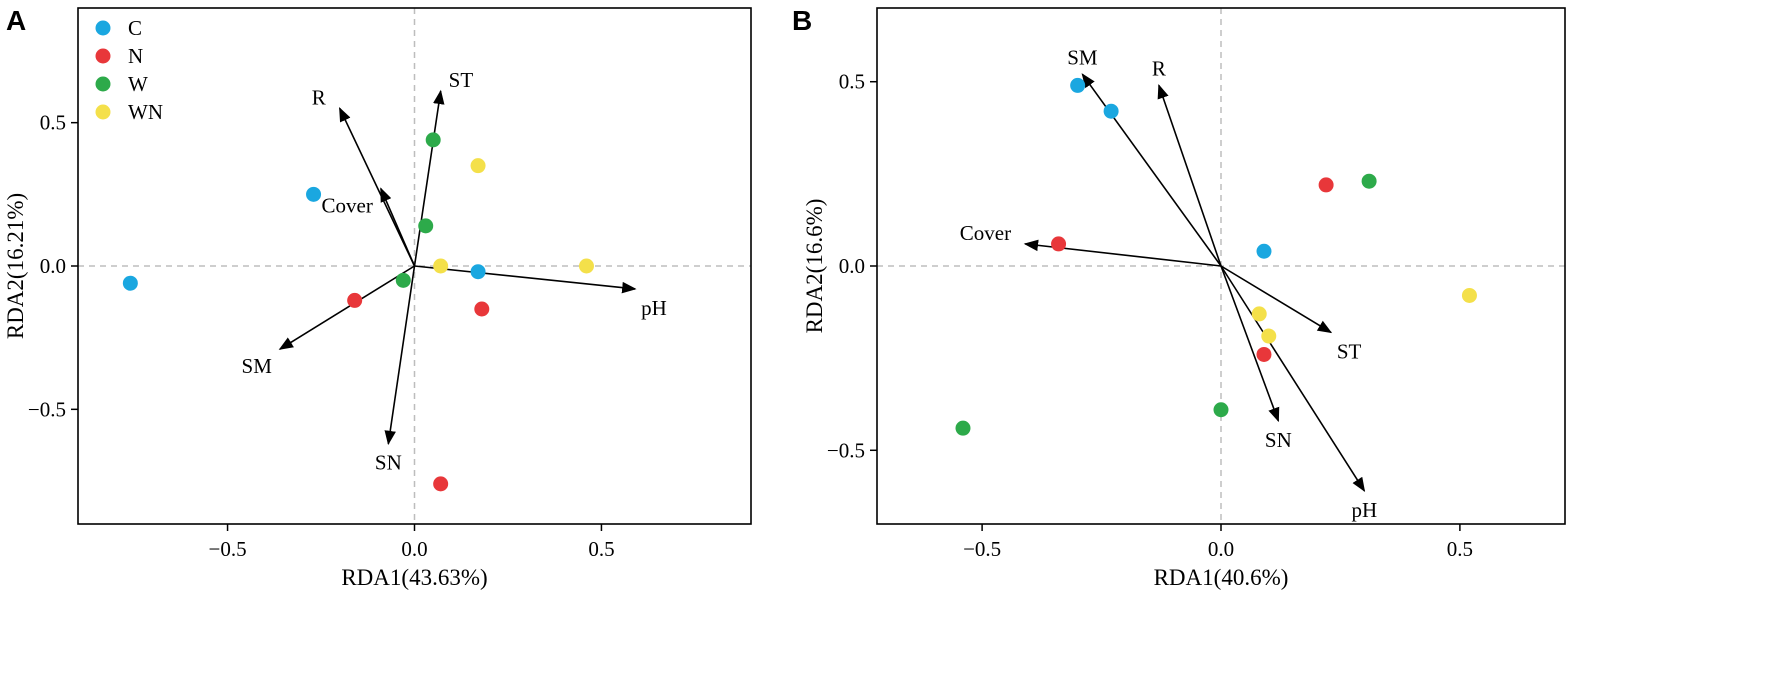 This screenshot has width=1772, height=675. Describe the element at coordinates (802, 20) in the screenshot. I see `panel-label-b: B` at that location.